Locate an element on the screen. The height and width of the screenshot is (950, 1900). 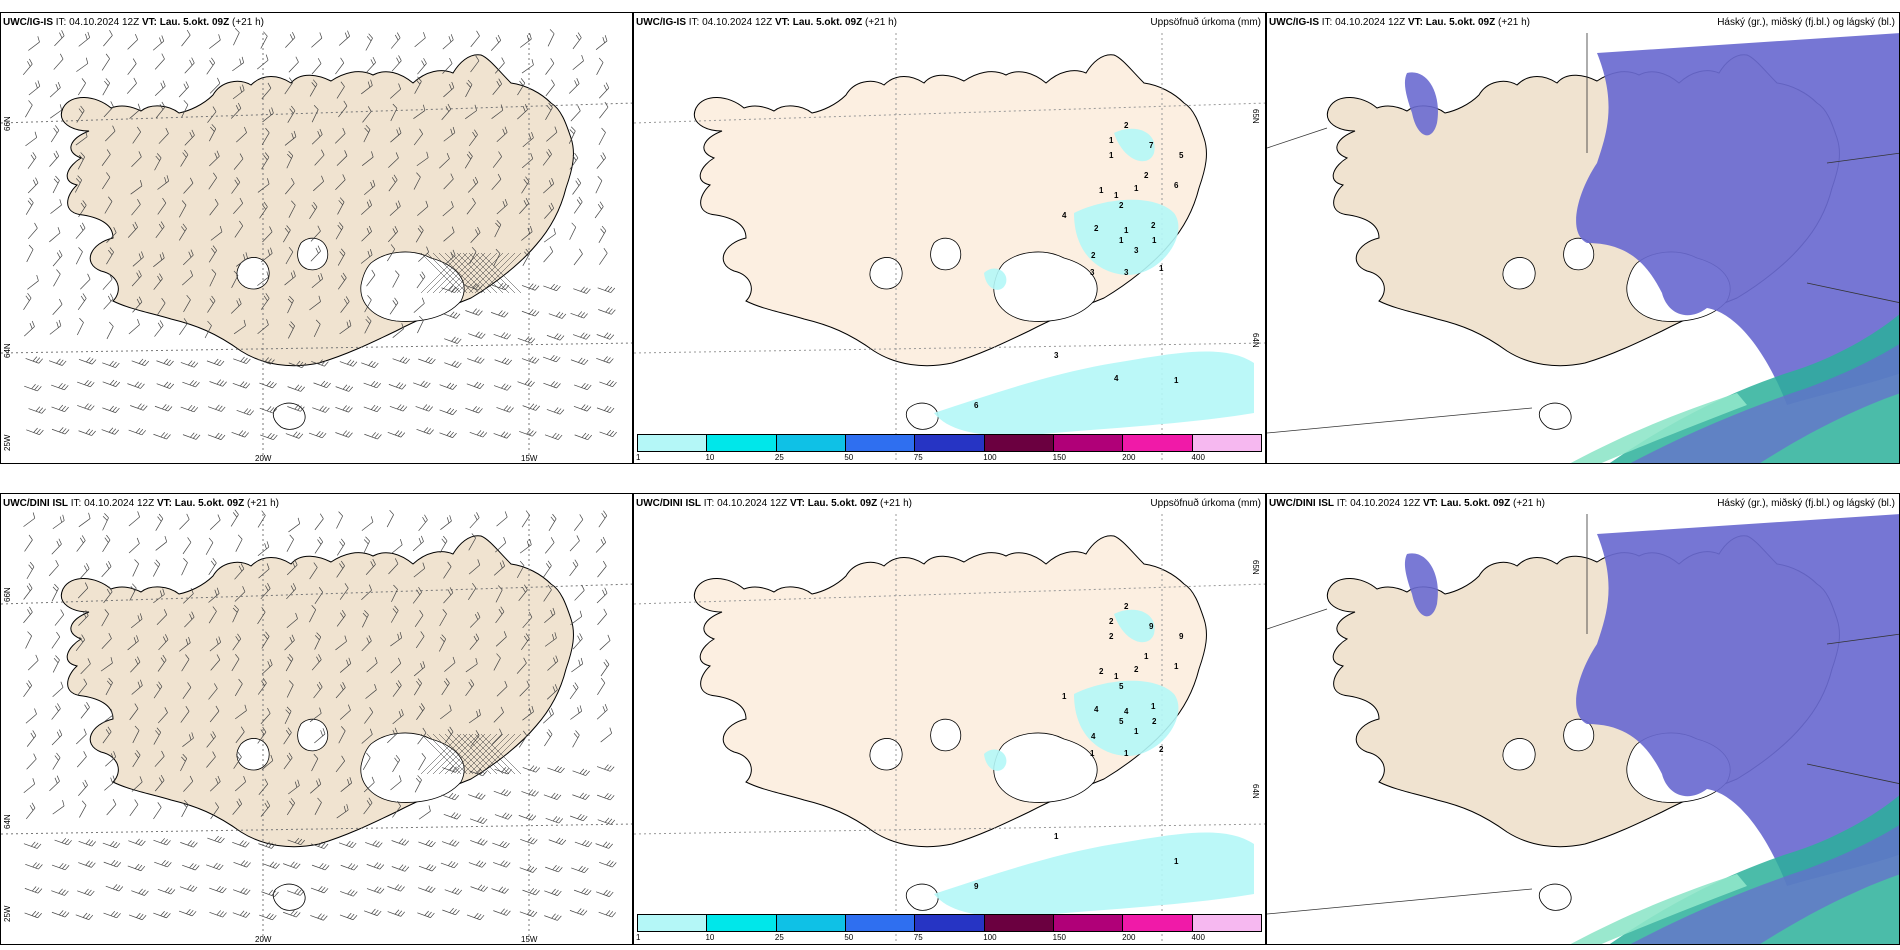
lat-label: 65N is located at coordinates (1255, 567).